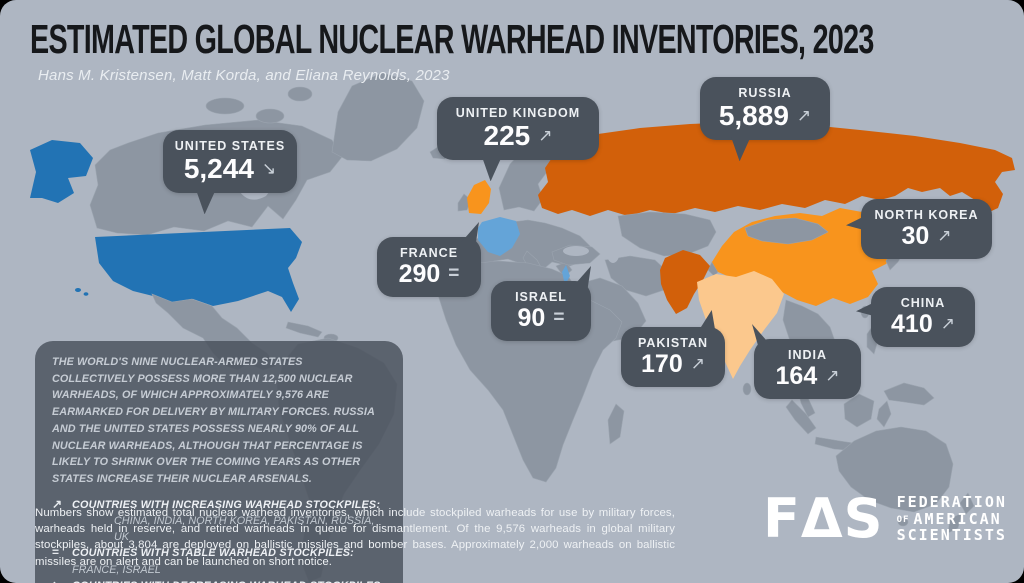 The image size is (1024, 583). Describe the element at coordinates (823, 518) in the screenshot. I see `fas-logo-mark: FΔS` at that location.